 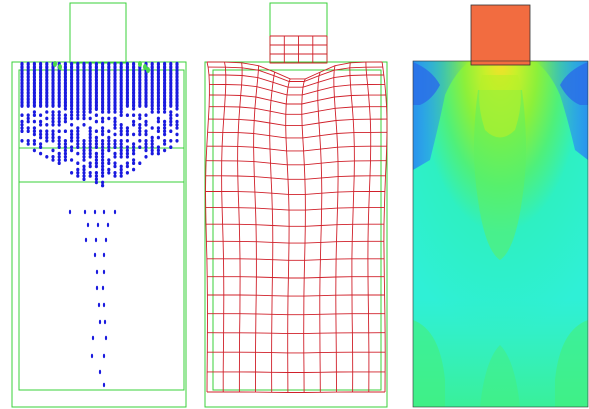 I want to click on right-blue-spot, so click(x=574, y=83).